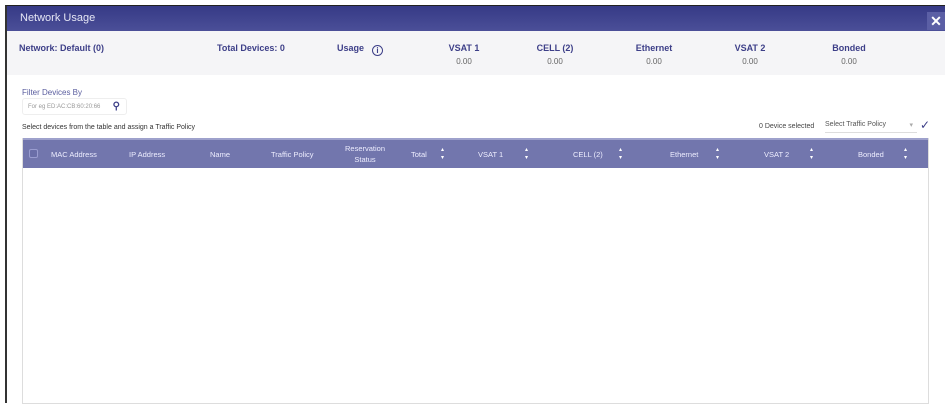 The image size is (945, 404). I want to click on col-vsat2: VSAT 2, so click(777, 154).